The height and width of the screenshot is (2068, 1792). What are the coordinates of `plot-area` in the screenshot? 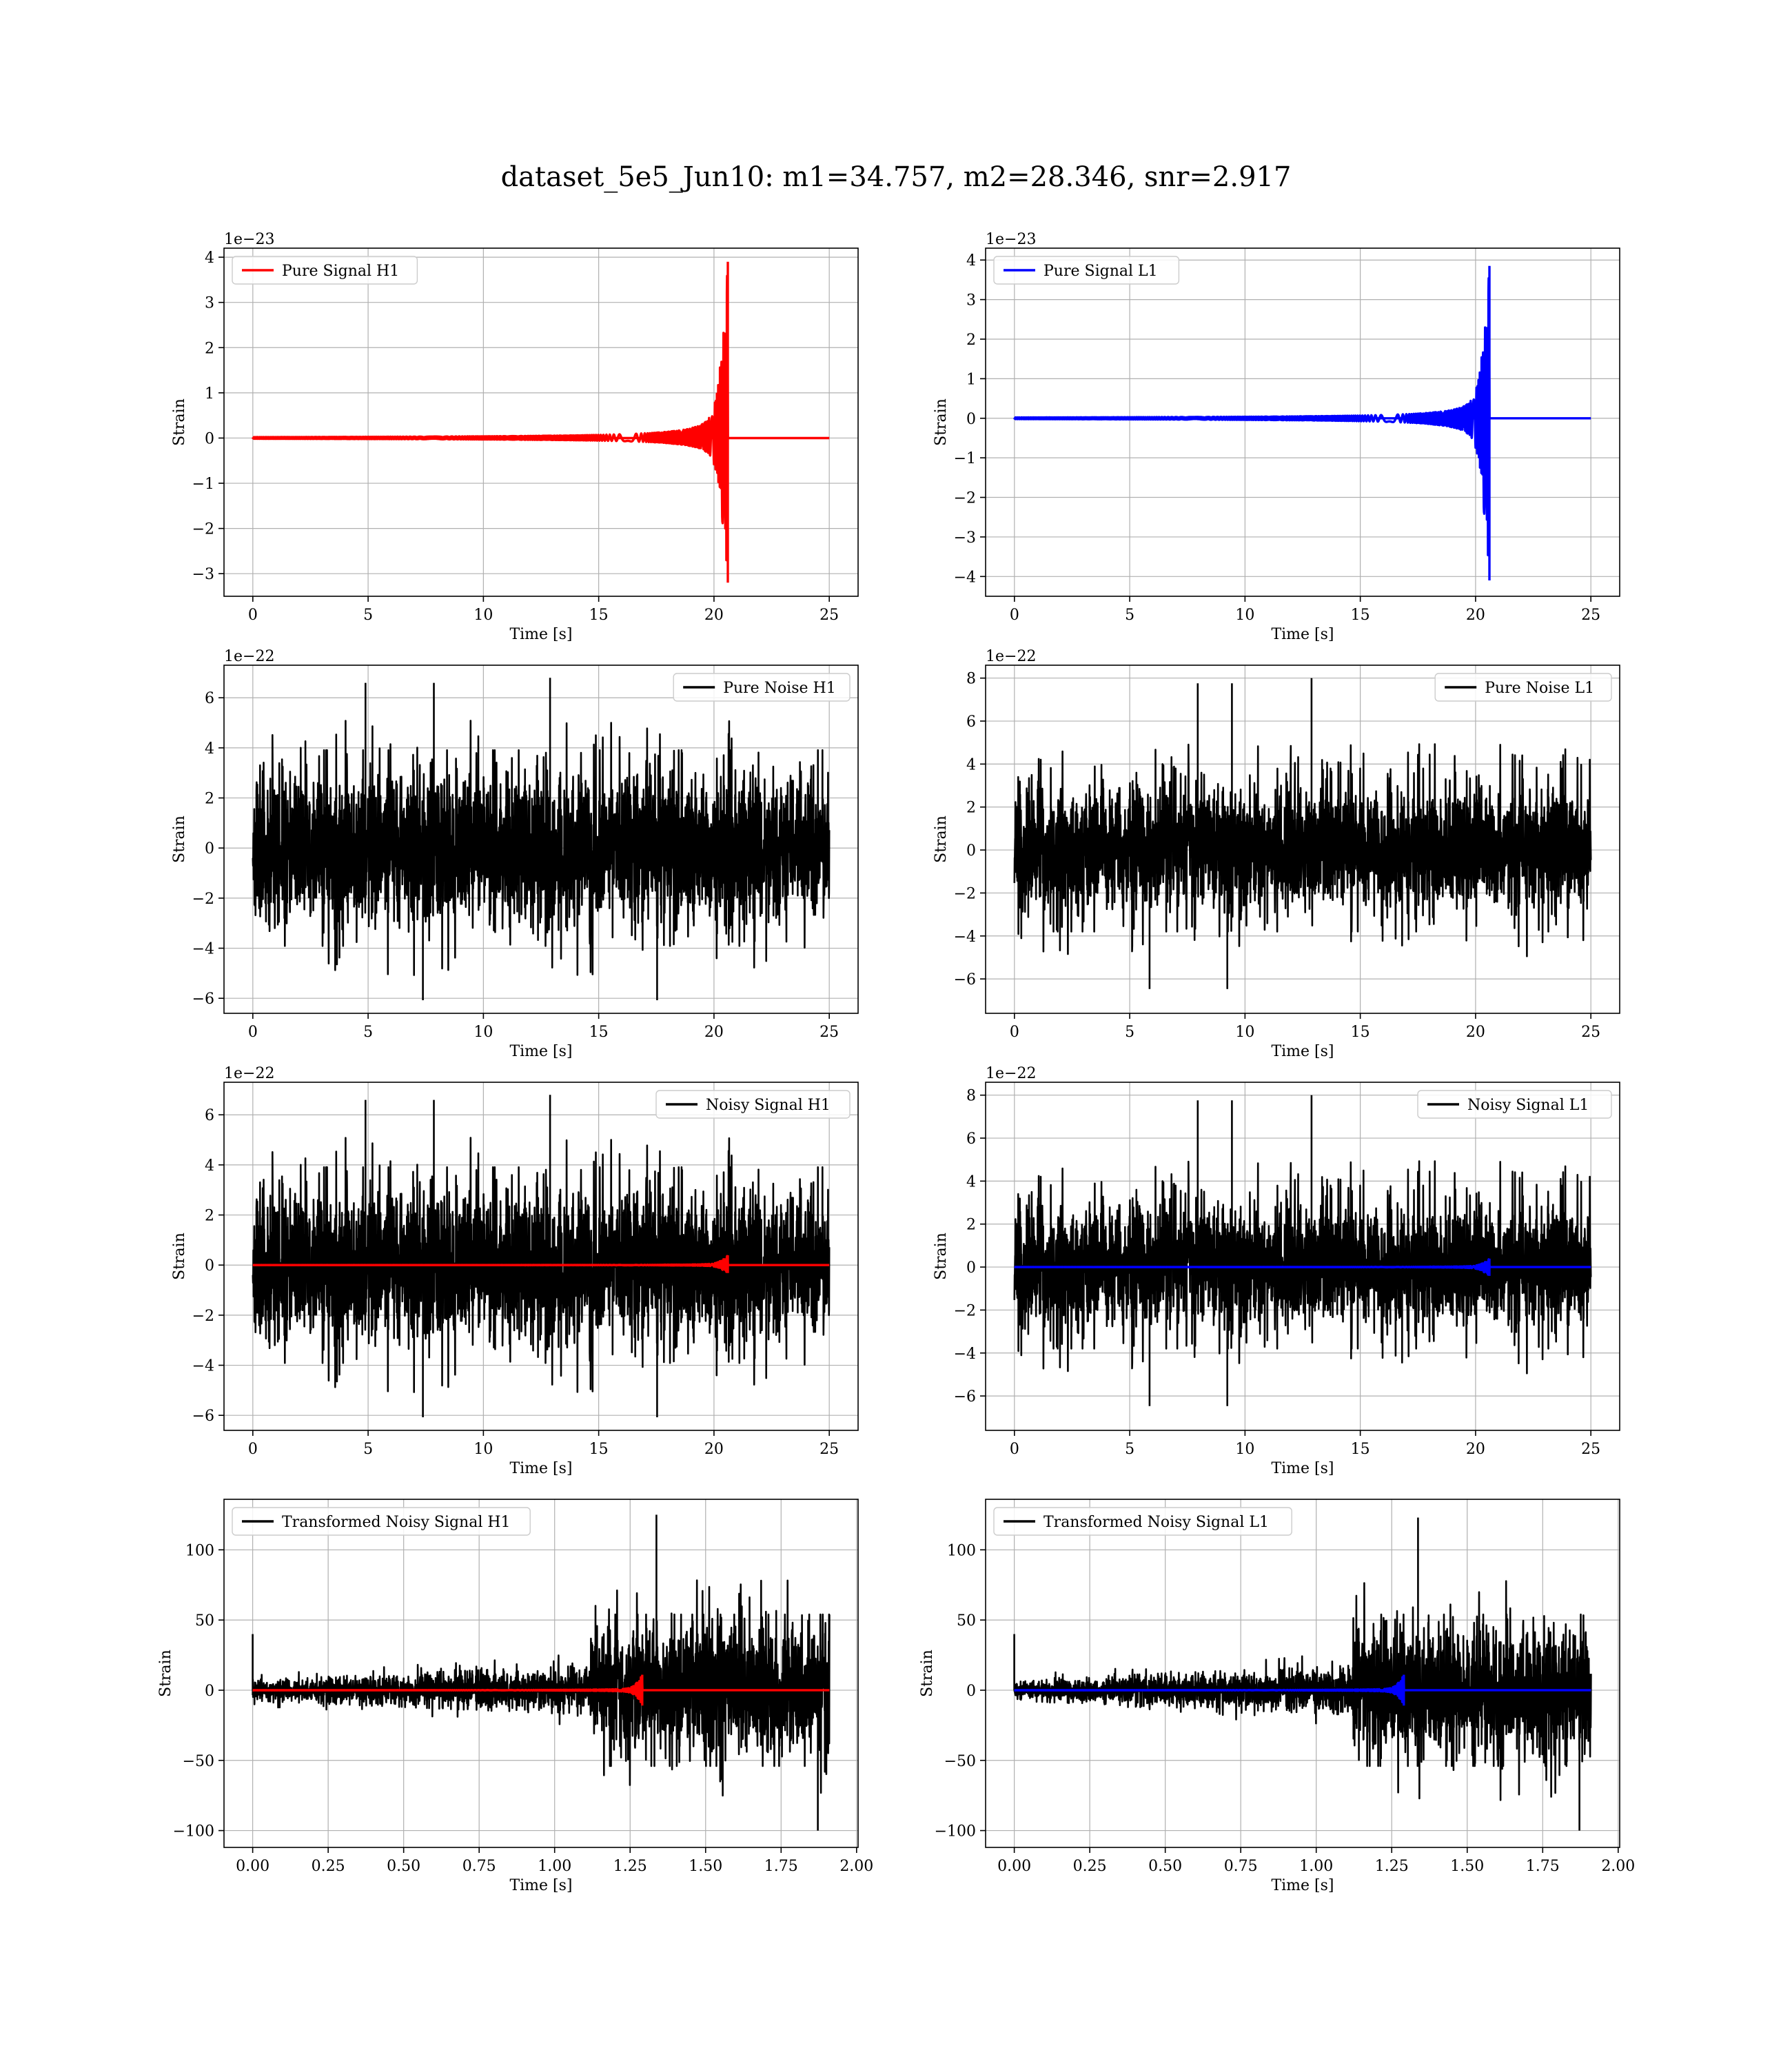 It's located at (541, 422).